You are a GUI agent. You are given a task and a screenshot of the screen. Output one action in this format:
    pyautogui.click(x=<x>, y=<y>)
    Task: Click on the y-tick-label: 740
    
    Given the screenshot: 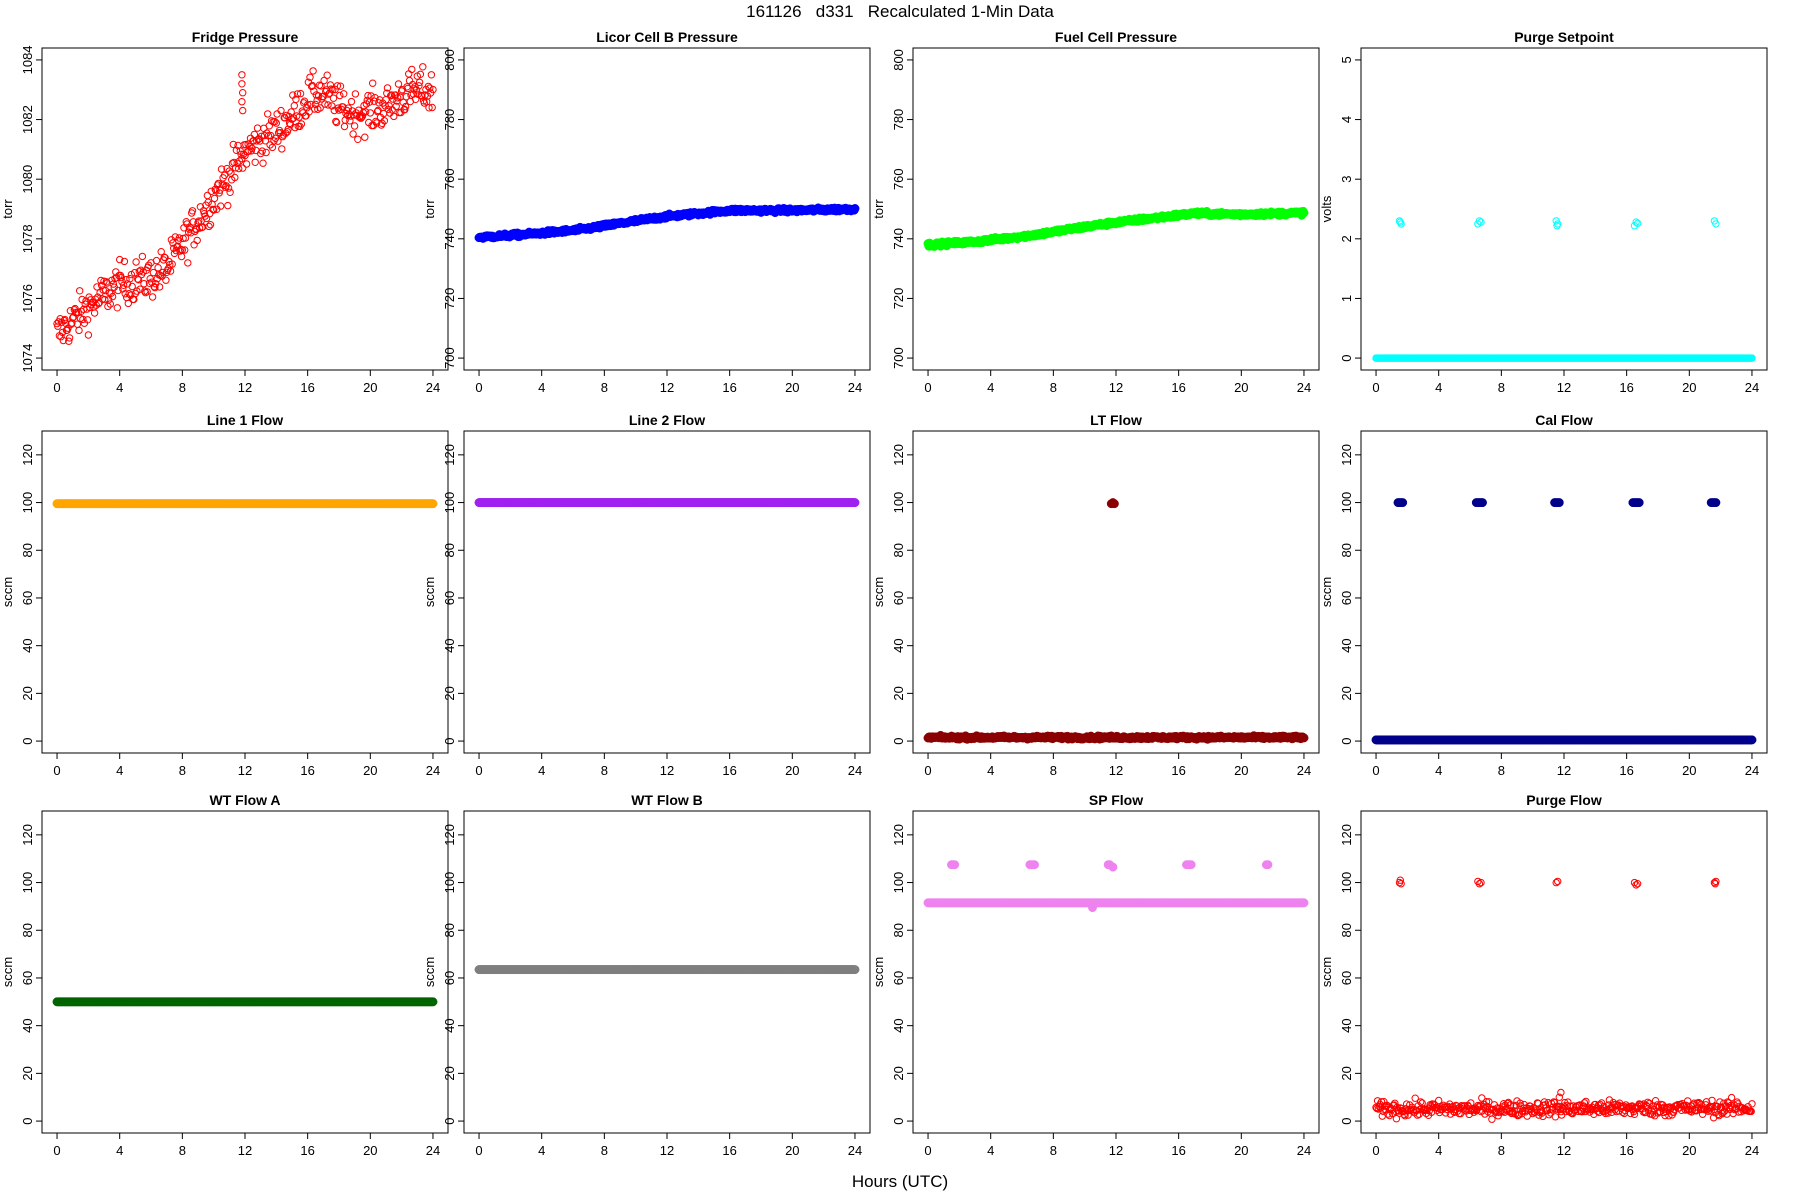 What is the action you would take?
    pyautogui.click(x=898, y=239)
    